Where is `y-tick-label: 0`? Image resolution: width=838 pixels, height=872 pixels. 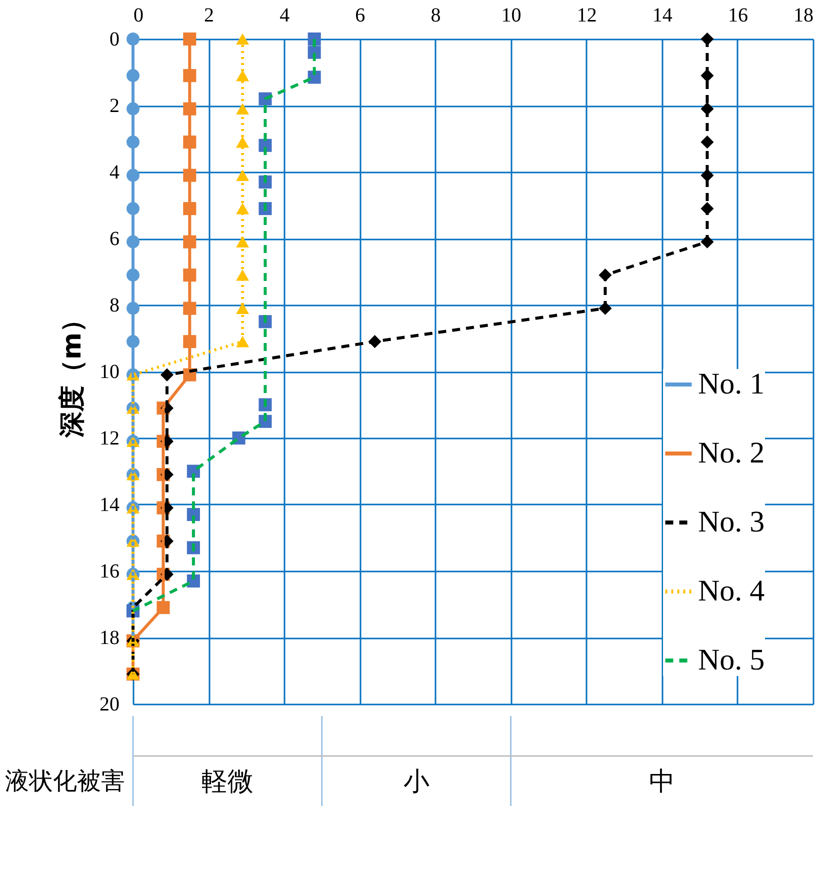 y-tick-label: 0 is located at coordinates (115, 39).